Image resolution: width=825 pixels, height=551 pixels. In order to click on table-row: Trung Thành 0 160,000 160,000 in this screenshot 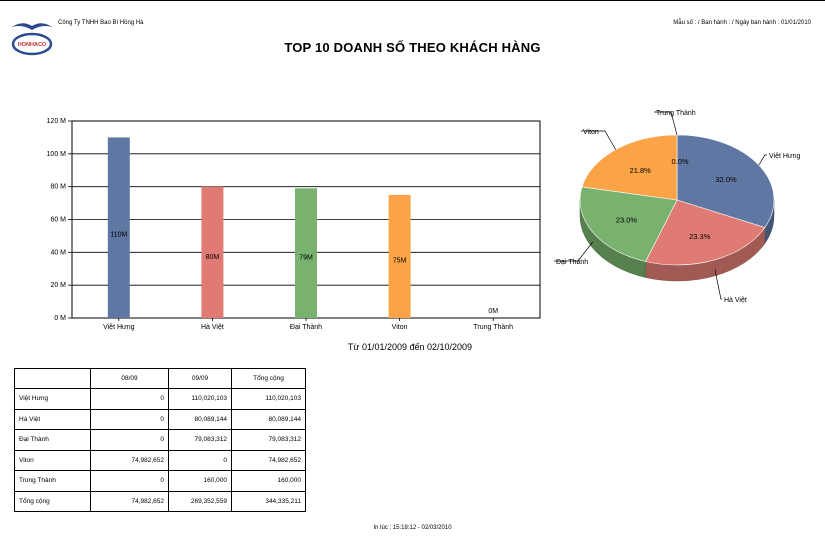, I will do `click(160, 481)`.